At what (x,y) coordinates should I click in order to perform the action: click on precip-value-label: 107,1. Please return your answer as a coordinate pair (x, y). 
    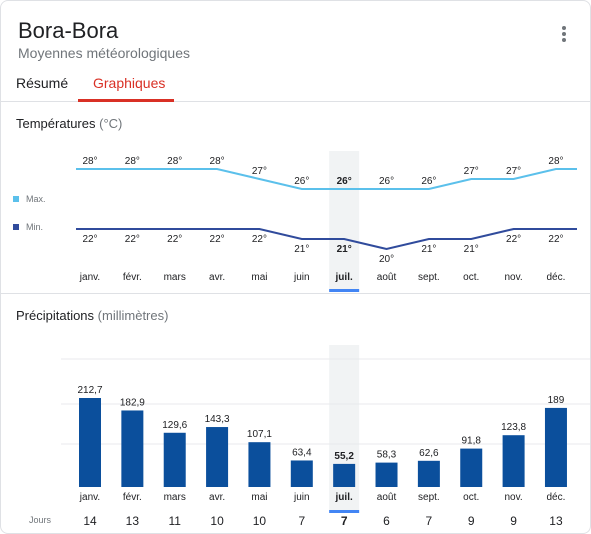
    Looking at the image, I should click on (259, 434).